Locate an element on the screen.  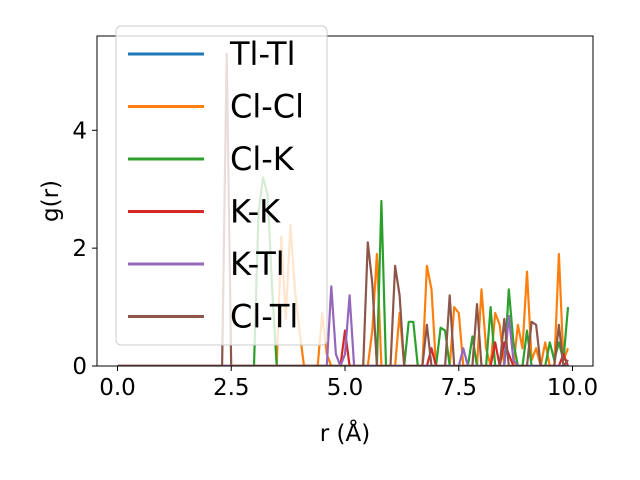
y-axis-ticks: 0 2 4 is located at coordinates (84, 249).